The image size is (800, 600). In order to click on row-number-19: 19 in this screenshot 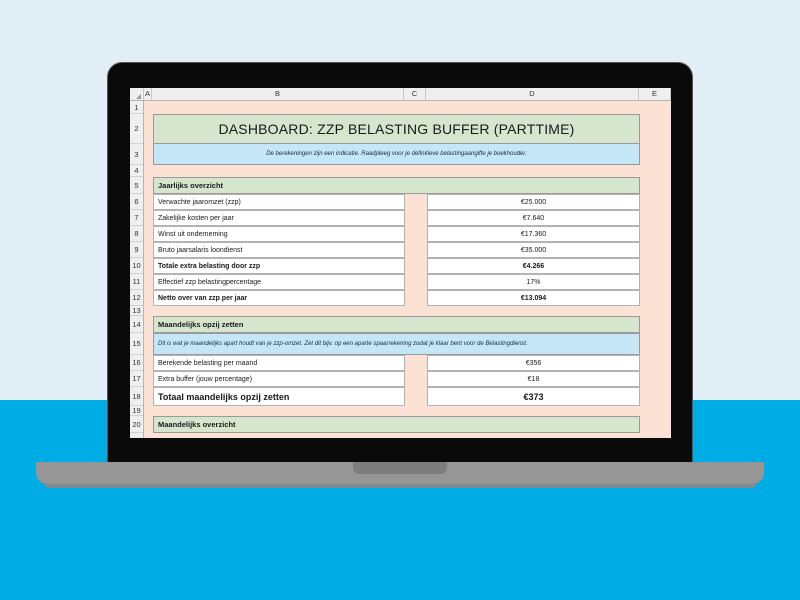, I will do `click(136, 411)`.